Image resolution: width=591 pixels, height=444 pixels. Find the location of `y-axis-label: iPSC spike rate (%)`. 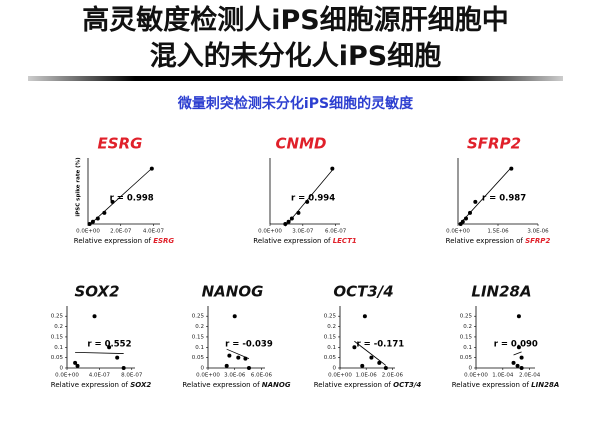

y-axis-label: iPSC spike rate (%) is located at coordinates (79, 187).